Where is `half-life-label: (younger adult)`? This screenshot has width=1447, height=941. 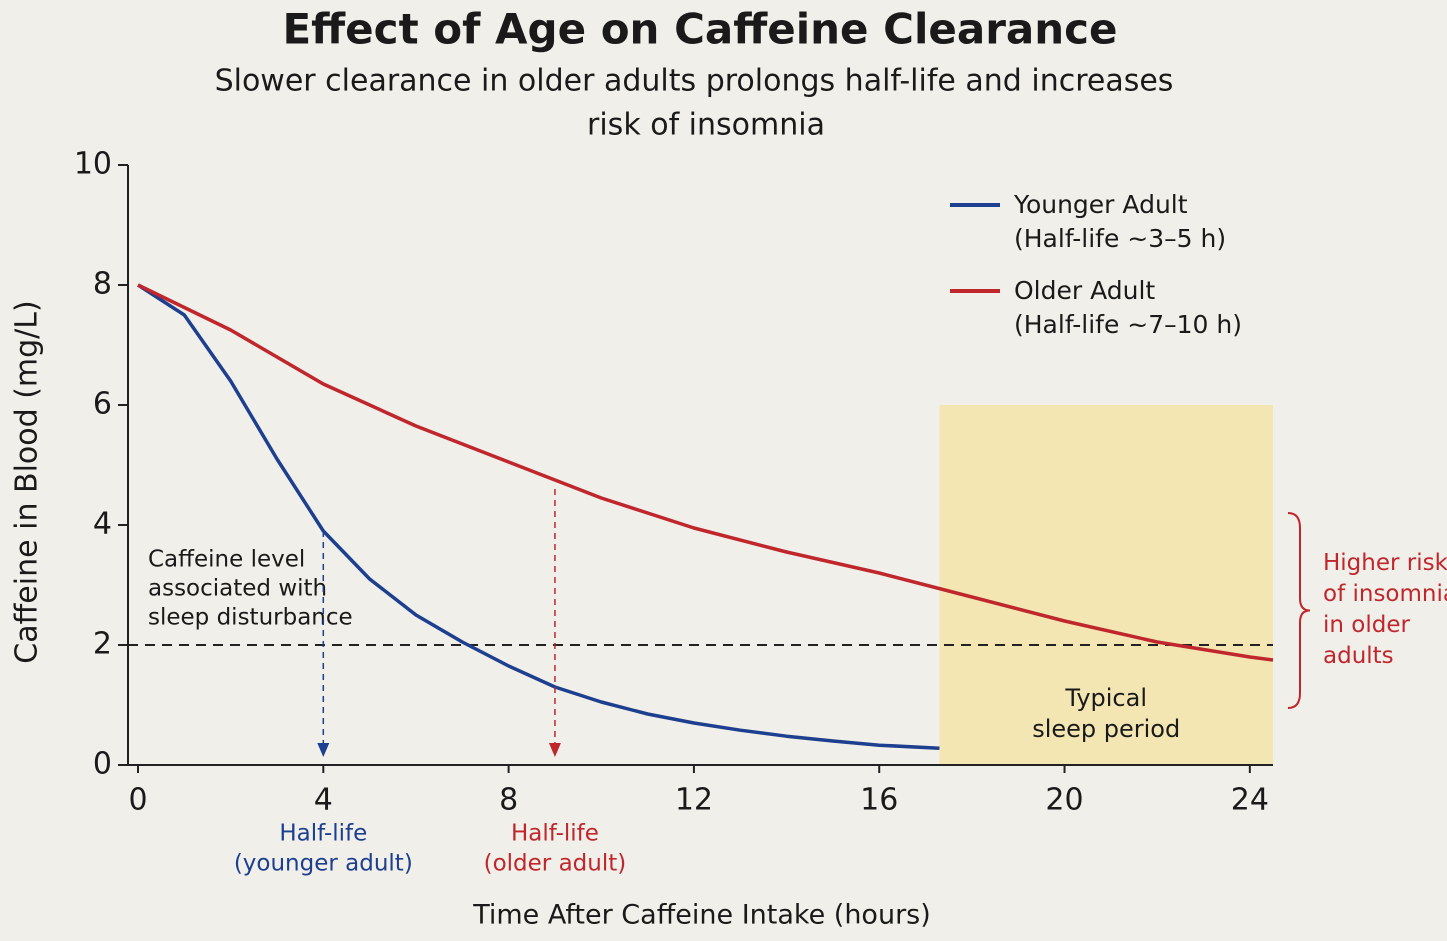
half-life-label: (younger adult) is located at coordinates (323, 864).